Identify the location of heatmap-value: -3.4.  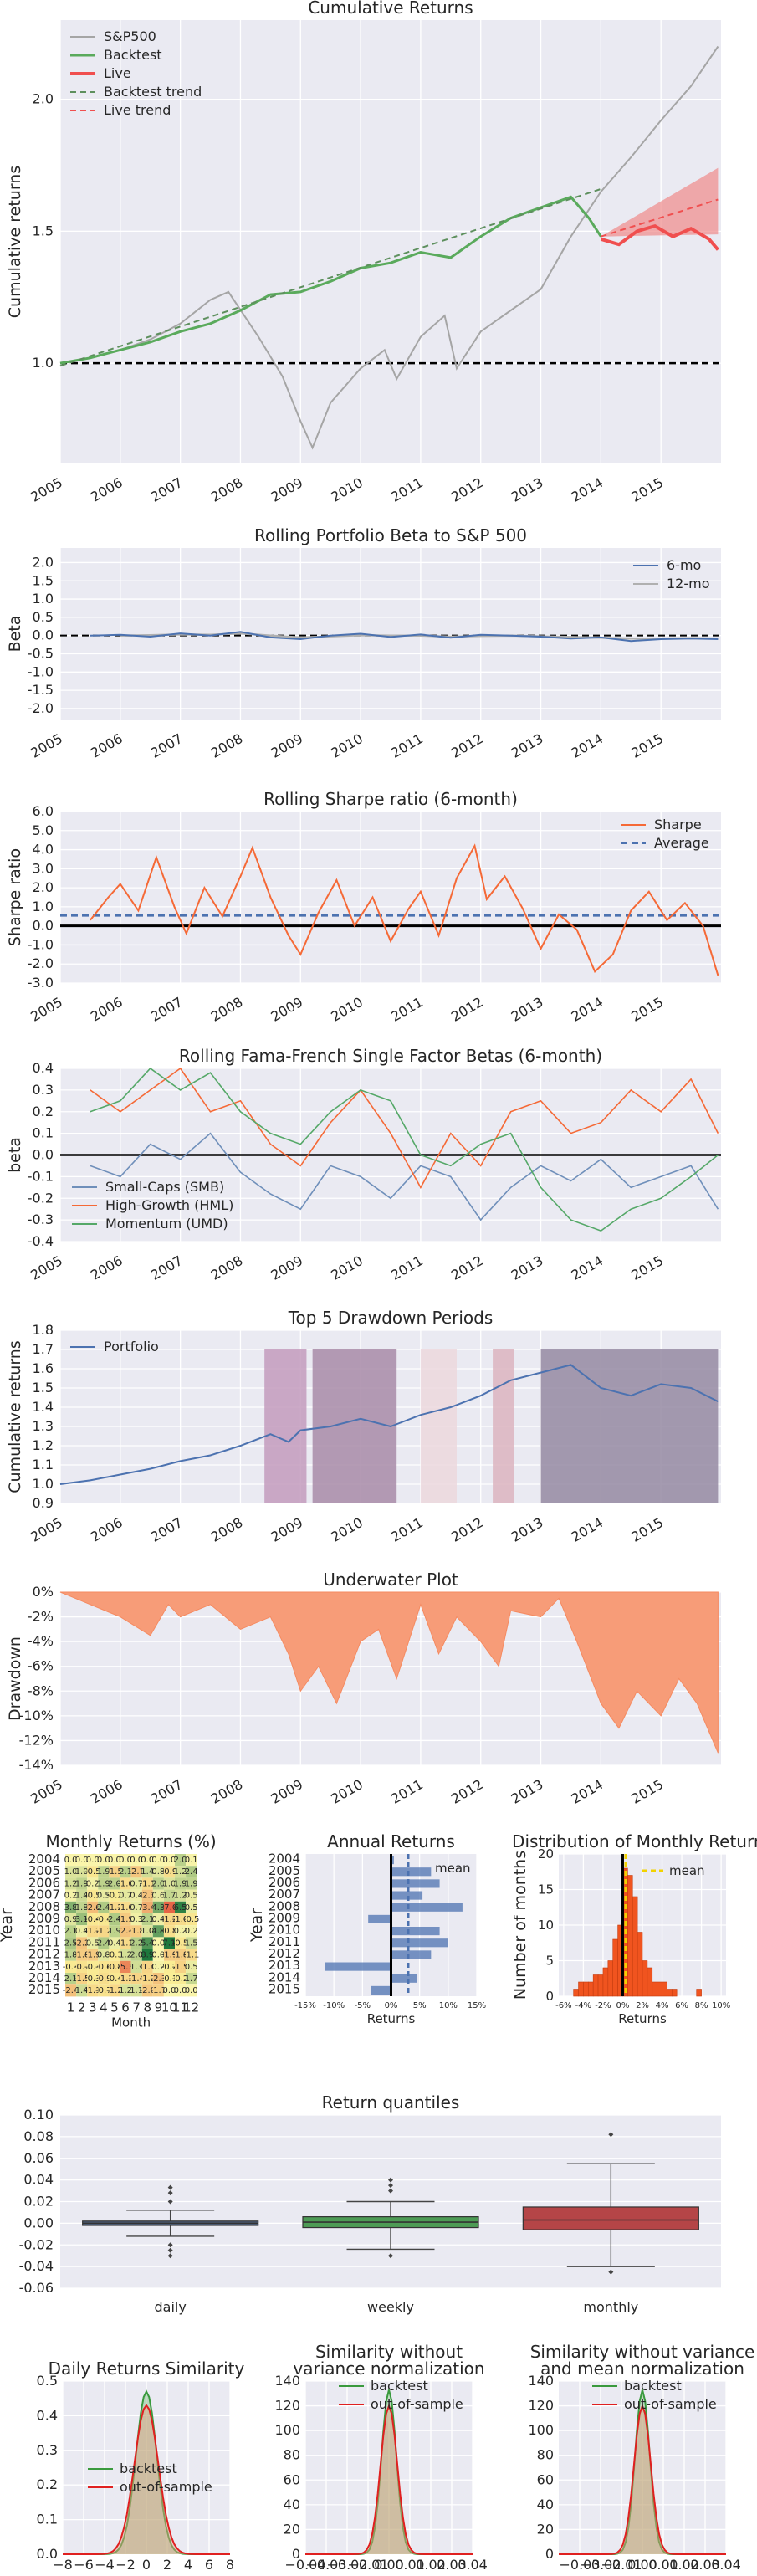
(147, 1908).